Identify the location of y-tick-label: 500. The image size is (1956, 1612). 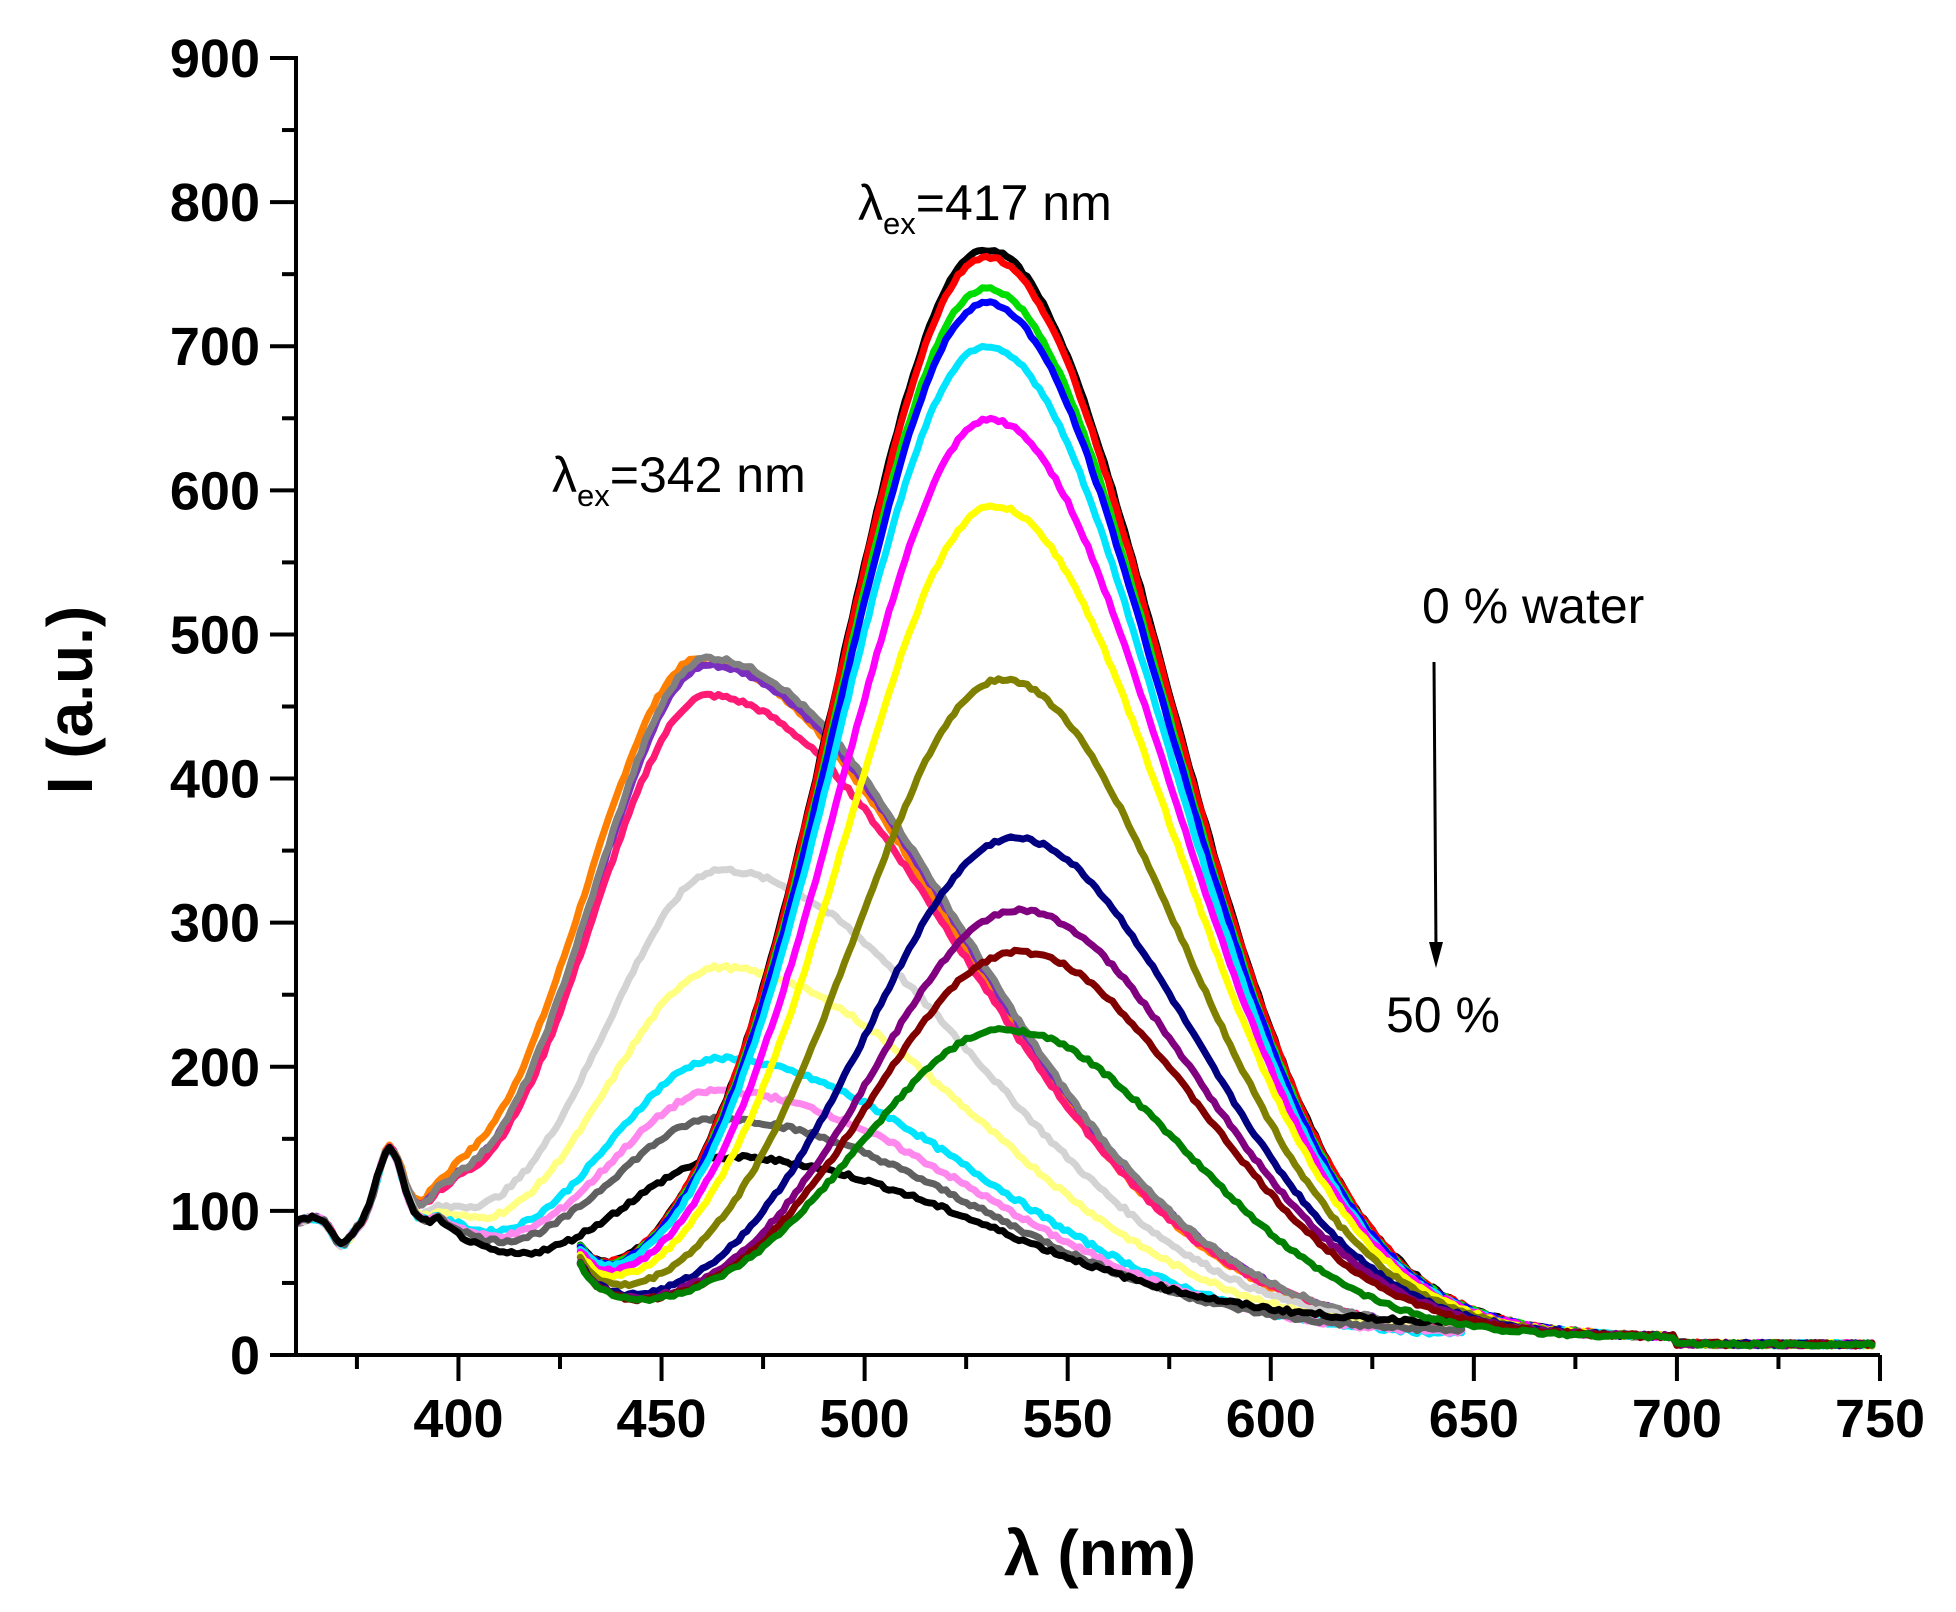
(215, 635).